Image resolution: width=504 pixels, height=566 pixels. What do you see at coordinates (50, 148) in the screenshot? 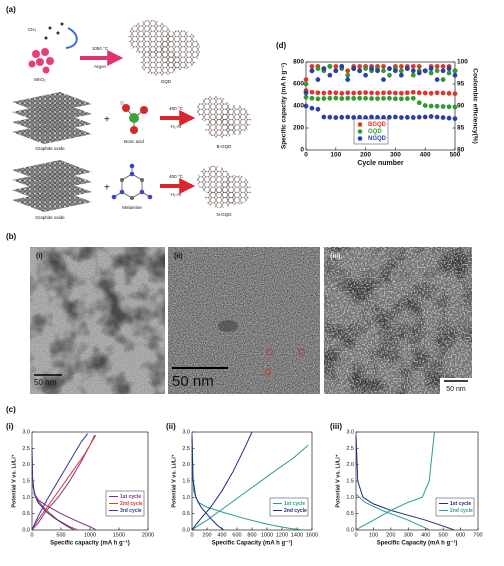
I see `label: Graphite oxide` at bounding box center [50, 148].